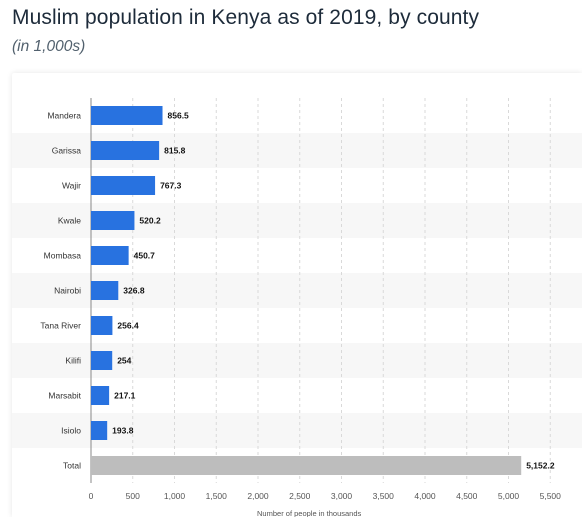 This screenshot has height=517, width=582. Describe the element at coordinates (128, 326) in the screenshot. I see `value-label: 256.4` at that location.